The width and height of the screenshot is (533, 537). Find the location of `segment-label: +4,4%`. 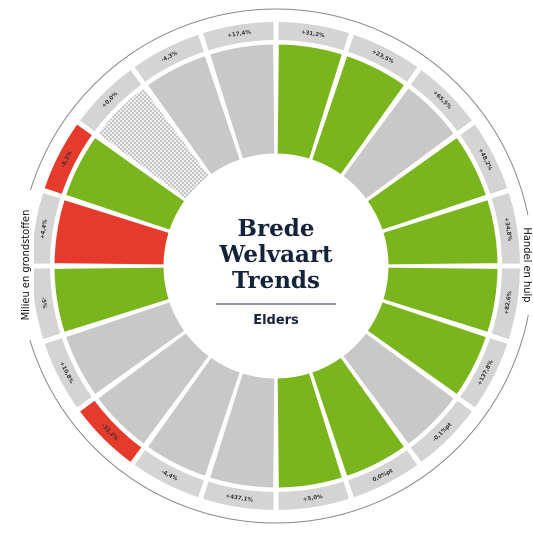

segment-label: +4,4% is located at coordinates (44, 229).